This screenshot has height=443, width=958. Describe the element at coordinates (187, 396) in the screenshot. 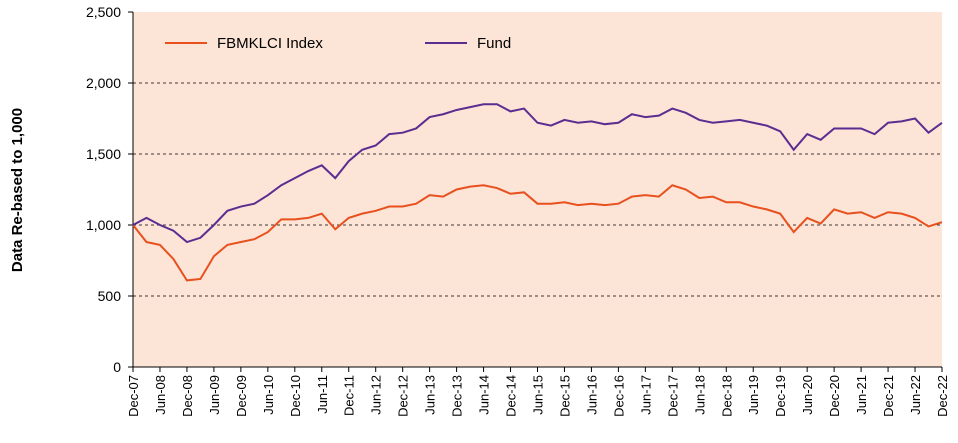

I see `x-tick-label: Dec-08` at that location.